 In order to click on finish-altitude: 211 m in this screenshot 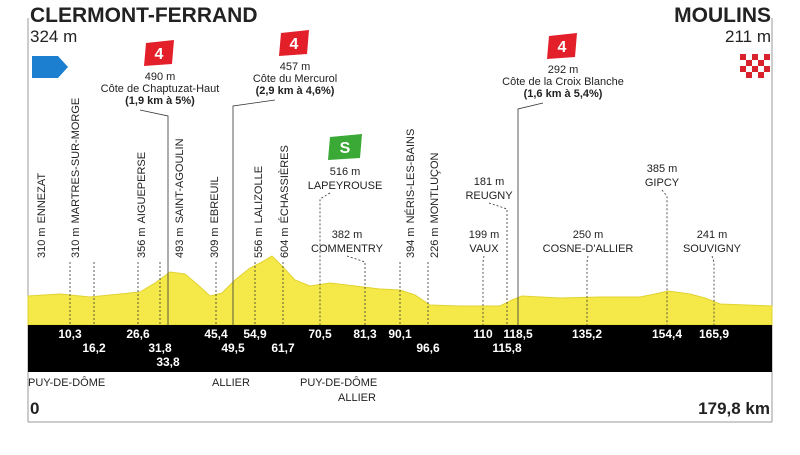, I will do `click(748, 36)`.